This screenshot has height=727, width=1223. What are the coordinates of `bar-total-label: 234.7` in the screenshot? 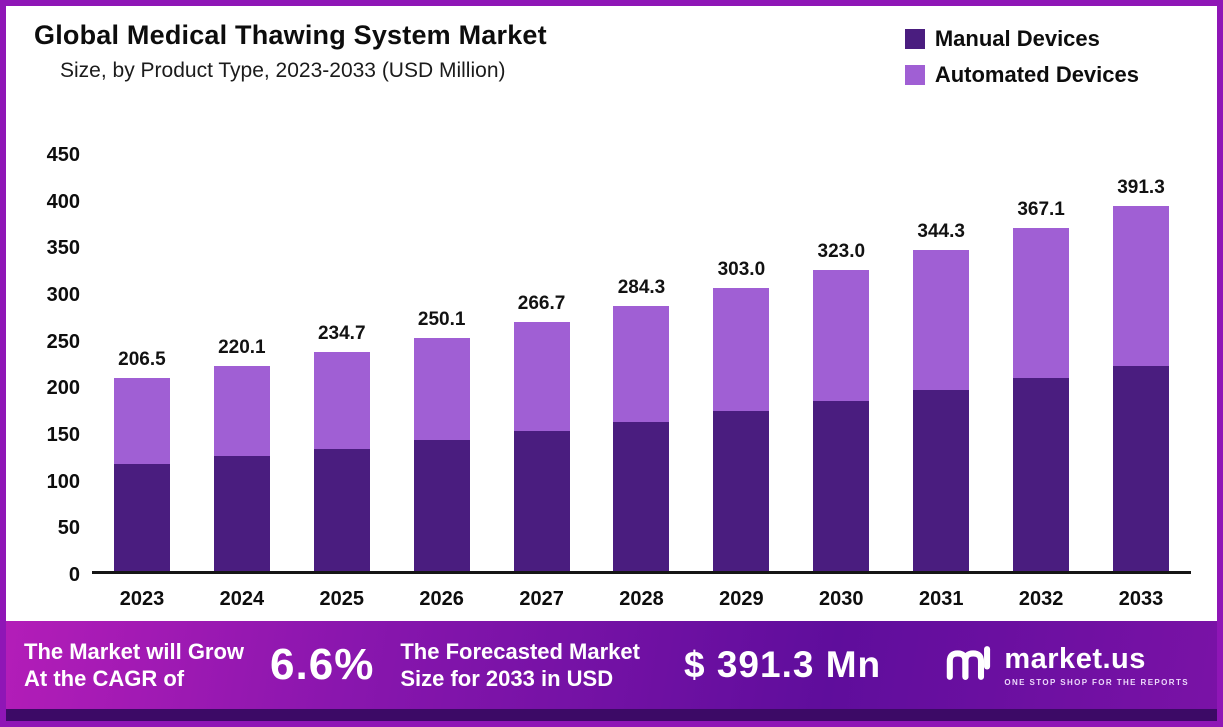 It's located at (341, 333).